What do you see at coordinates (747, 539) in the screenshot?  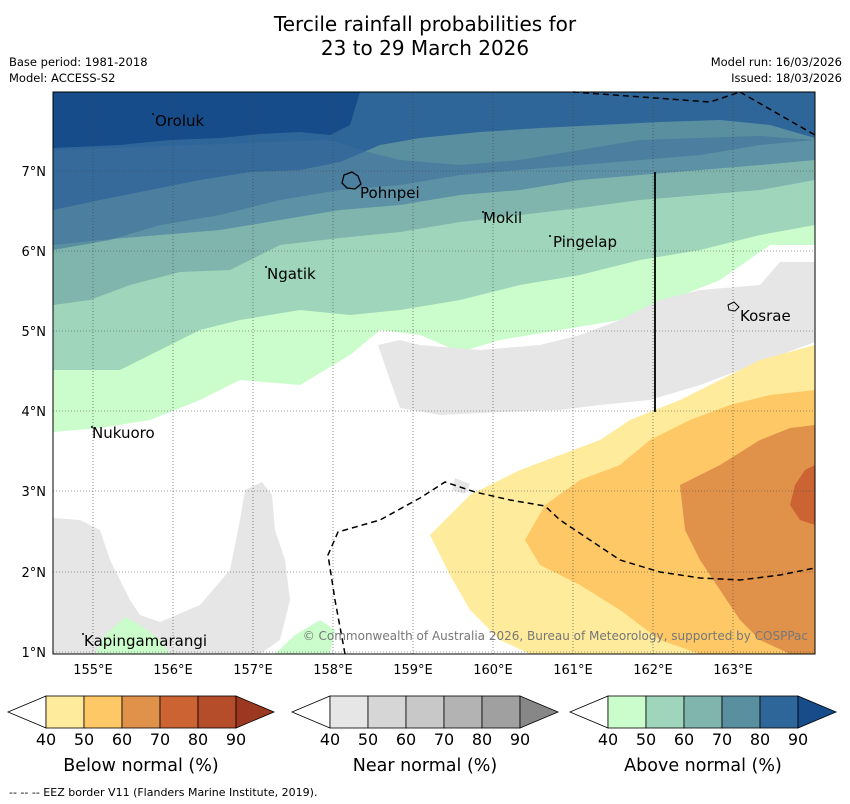 I see `below-70-band` at bounding box center [747, 539].